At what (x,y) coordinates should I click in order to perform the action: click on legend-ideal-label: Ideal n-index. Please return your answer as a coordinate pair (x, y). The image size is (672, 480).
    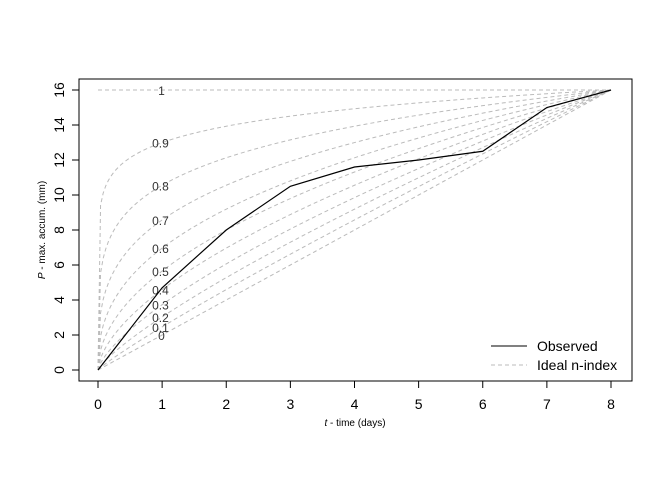
    Looking at the image, I should click on (577, 365).